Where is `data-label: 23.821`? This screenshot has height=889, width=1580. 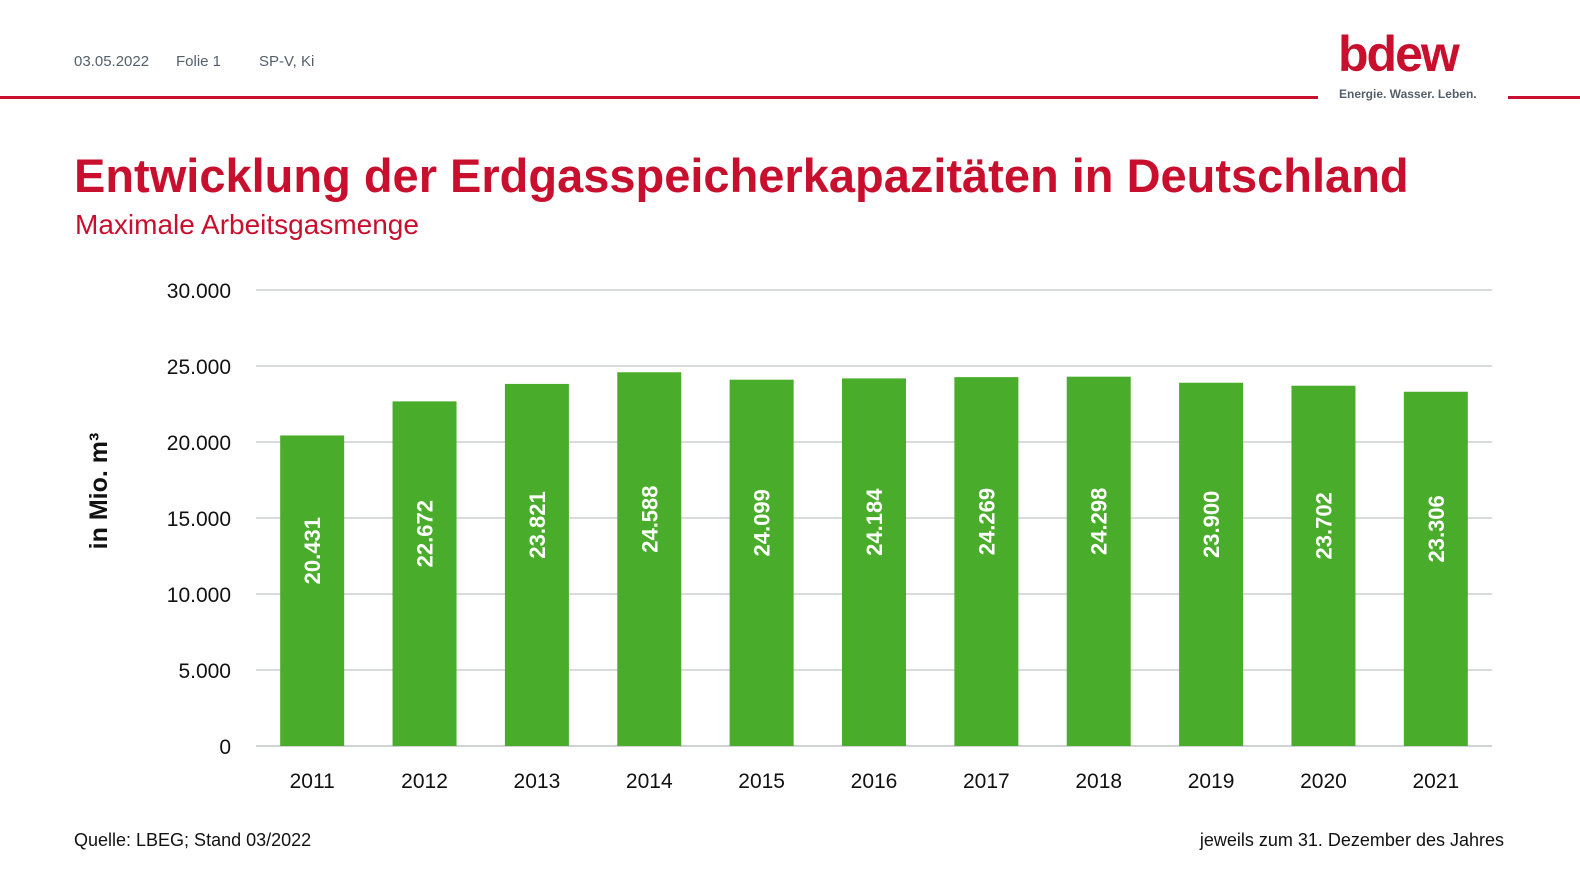 data-label: 23.821 is located at coordinates (537, 524).